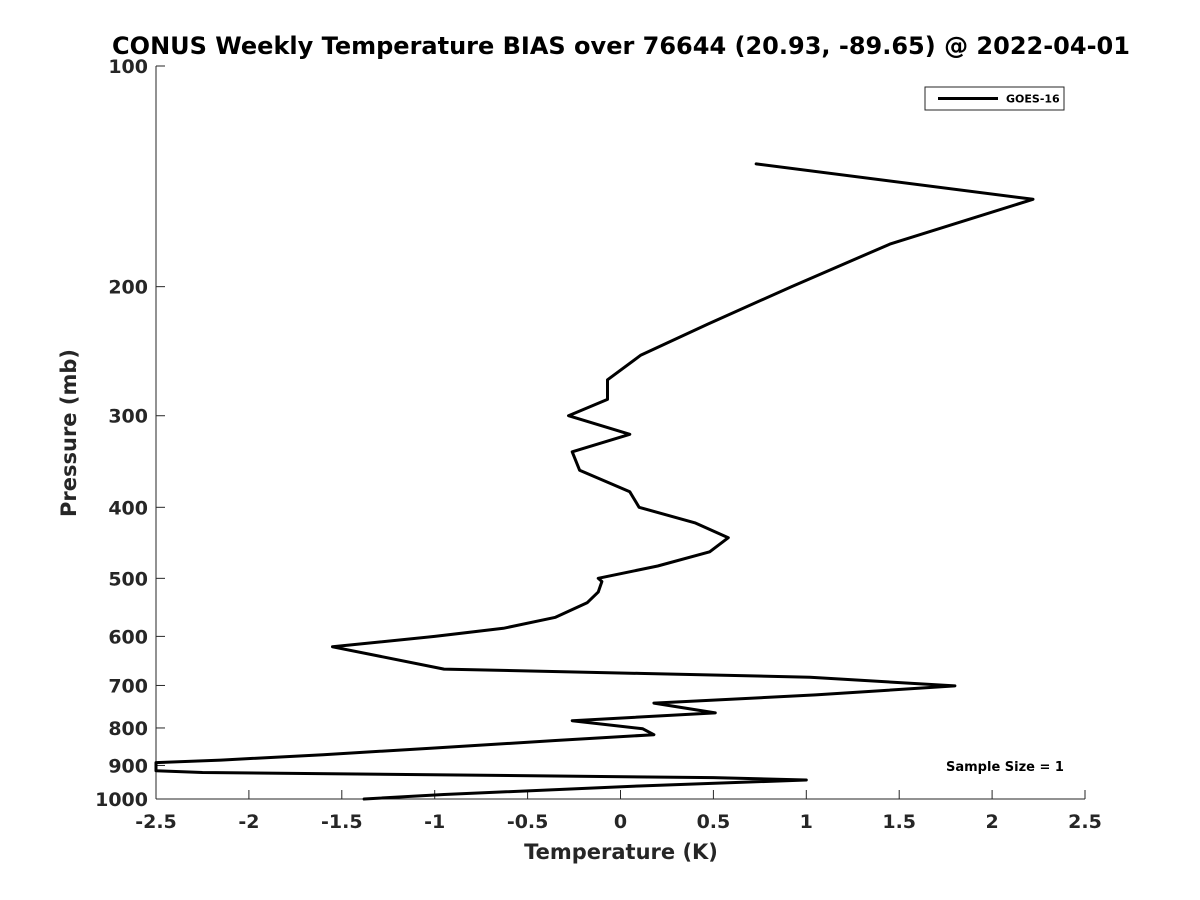 The height and width of the screenshot is (900, 1200). What do you see at coordinates (342, 822) in the screenshot?
I see `x-tick-label: -1.5` at bounding box center [342, 822].